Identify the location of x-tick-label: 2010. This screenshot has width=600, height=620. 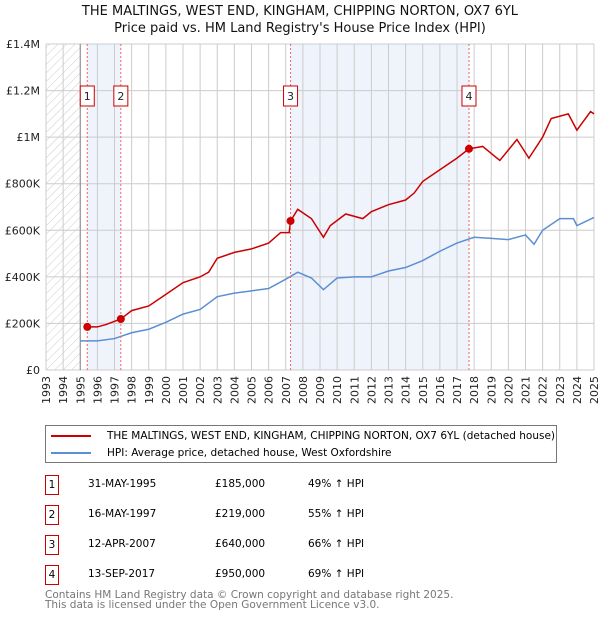
(337, 390).